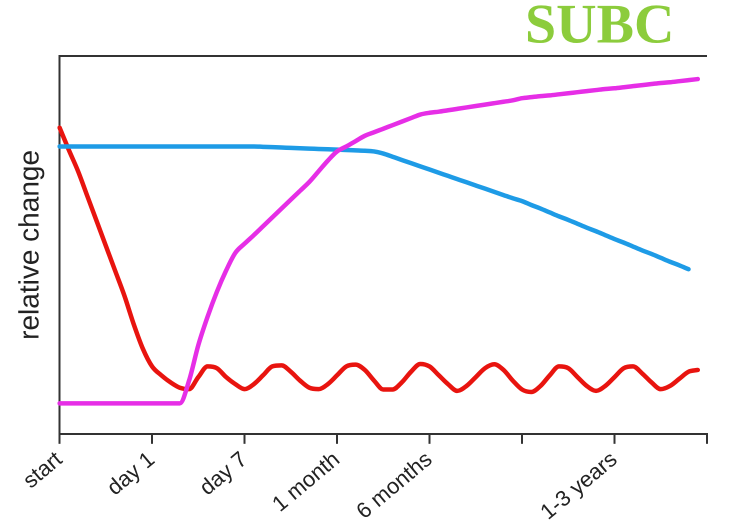  I want to click on y-axis-title: relative change, so click(29, 245).